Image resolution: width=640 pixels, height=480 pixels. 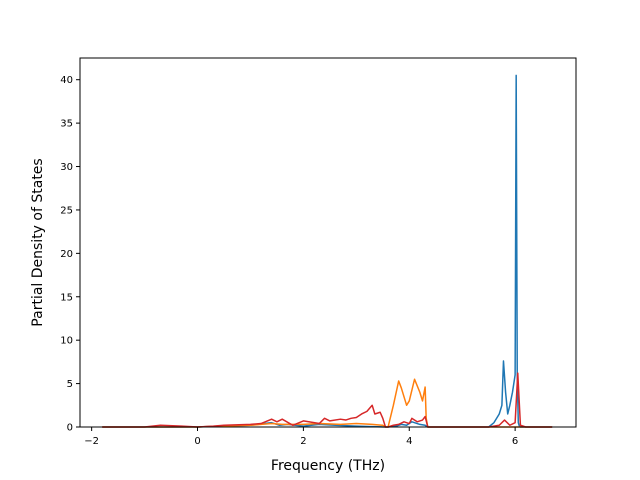 I want to click on y-tick-label: 5, so click(x=70, y=384).